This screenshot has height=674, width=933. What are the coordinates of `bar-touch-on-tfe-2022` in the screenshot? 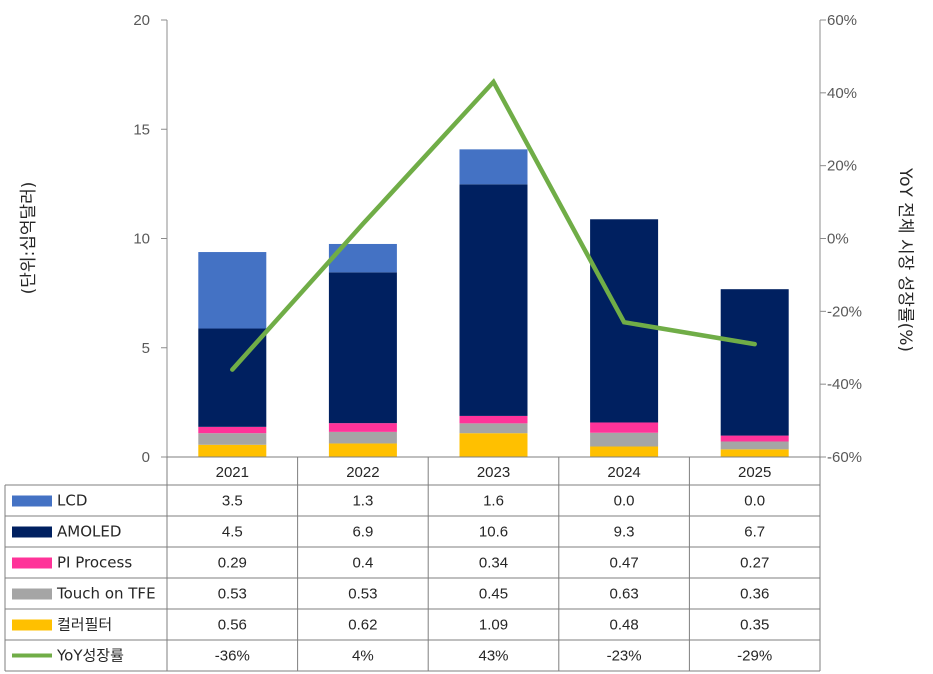 It's located at (362, 437).